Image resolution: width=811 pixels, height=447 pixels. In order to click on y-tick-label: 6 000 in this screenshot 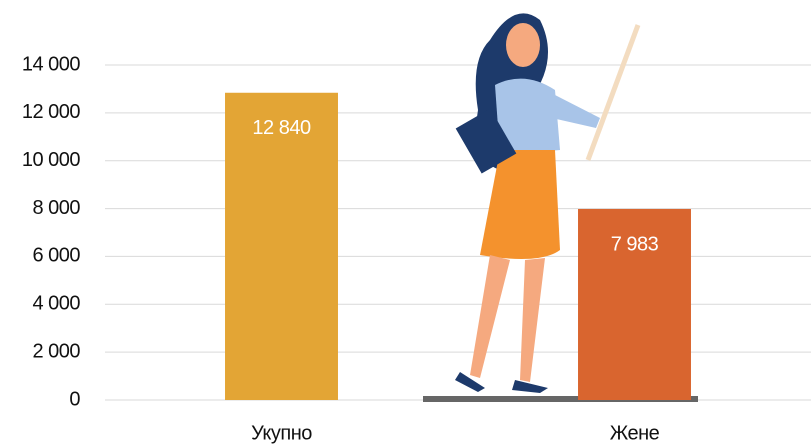, I will do `click(56, 256)`.